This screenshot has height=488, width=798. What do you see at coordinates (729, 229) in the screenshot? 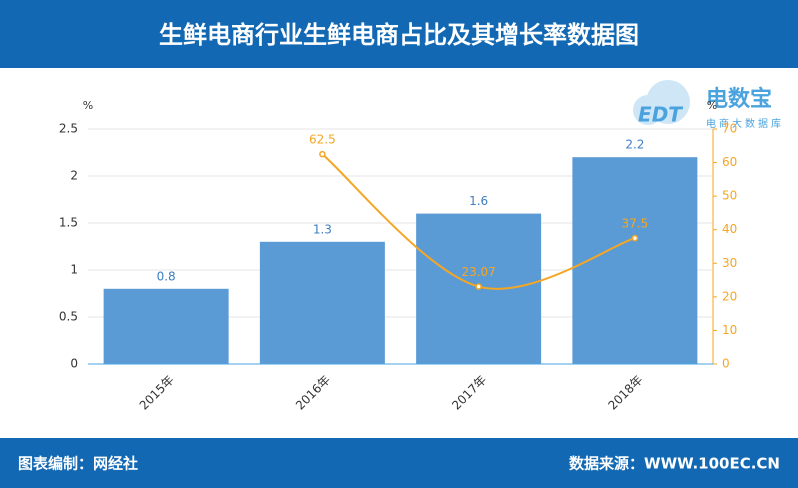
I see `y2-tick-label: 40` at bounding box center [729, 229].